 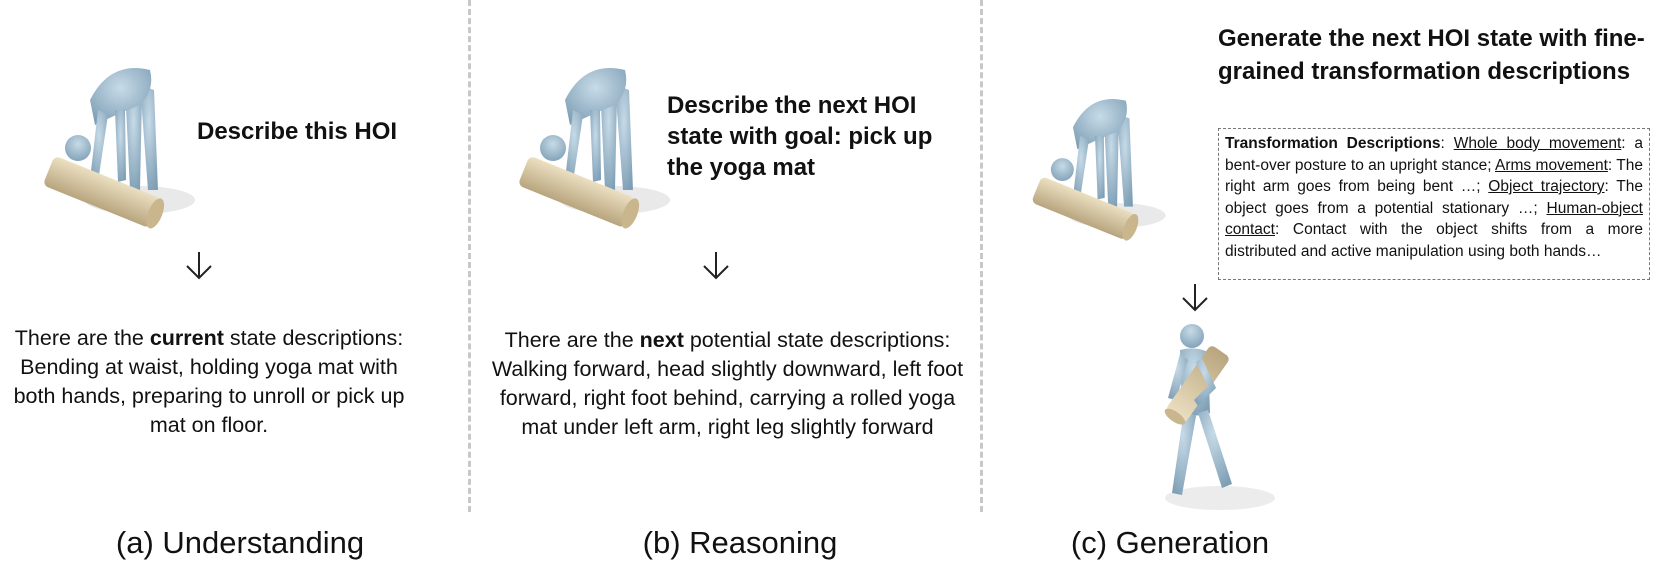 I want to click on walking-human-with-mat-figure, so click(x=1219, y=417).